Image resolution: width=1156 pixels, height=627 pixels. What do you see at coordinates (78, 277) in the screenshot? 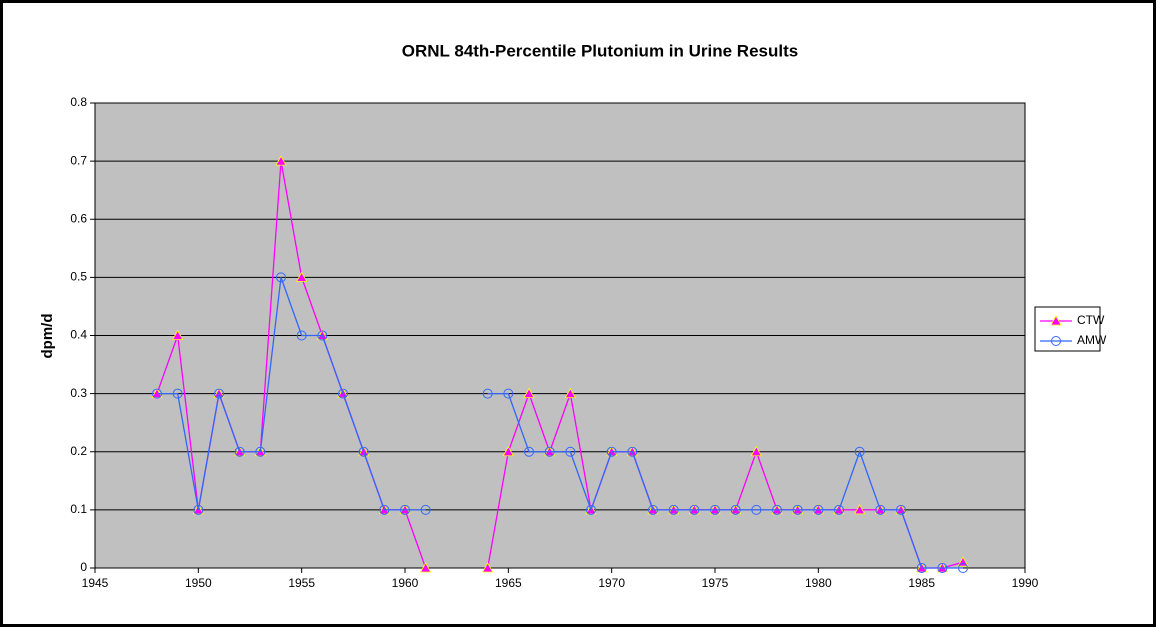
I see `y-tick-label: 0.5` at bounding box center [78, 277].